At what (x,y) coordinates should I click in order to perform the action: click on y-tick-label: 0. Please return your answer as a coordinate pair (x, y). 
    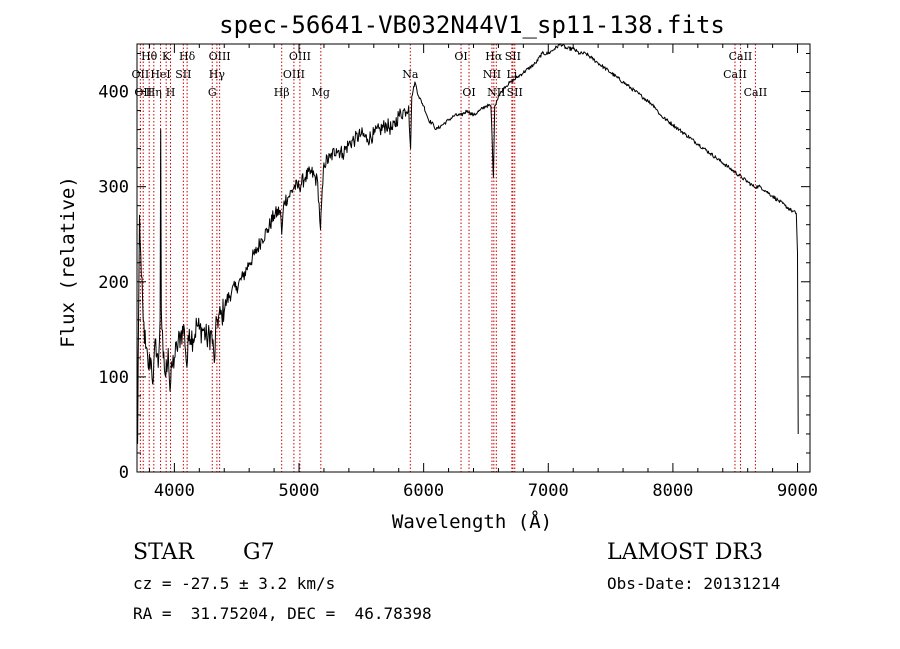
    Looking at the image, I should click on (124, 473).